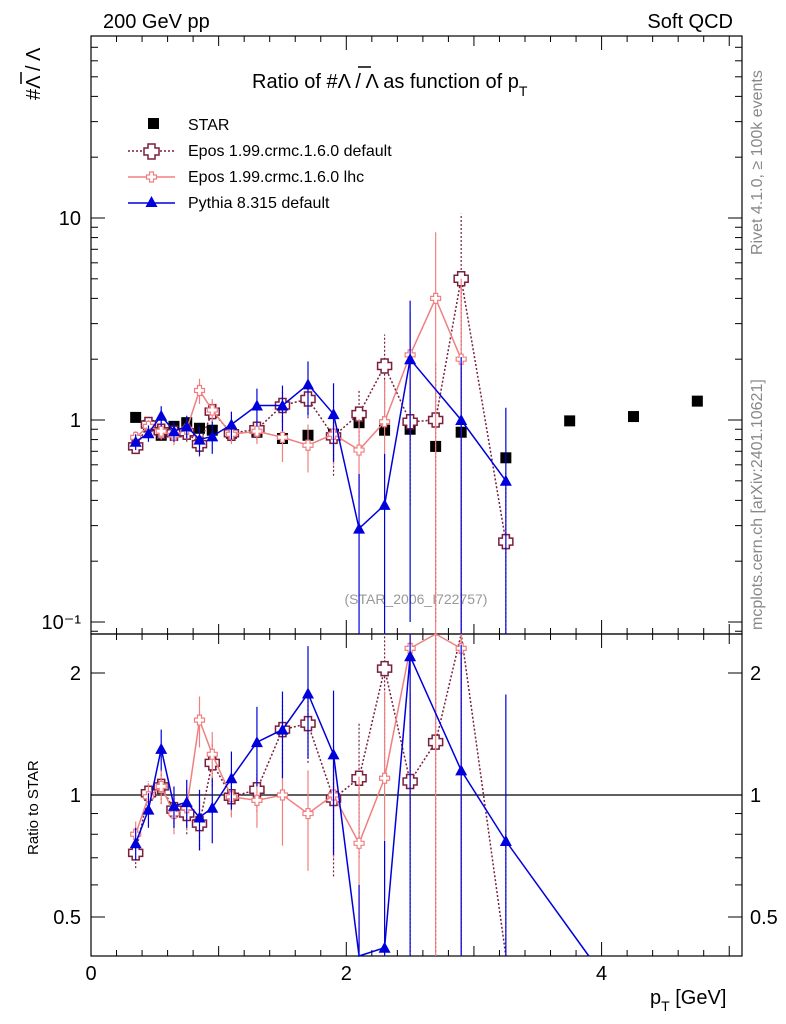 Image resolution: width=786 pixels, height=1024 pixels. Describe the element at coordinates (151, 201) in the screenshot. I see `legend-pythia-marker` at that location.